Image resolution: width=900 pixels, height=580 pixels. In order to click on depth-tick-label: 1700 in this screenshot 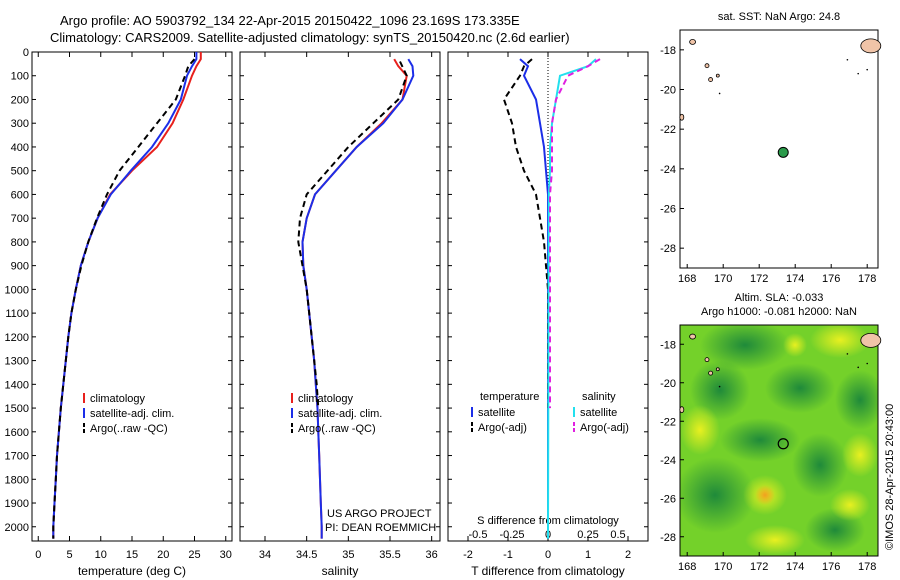, I will do `click(17, 457)`.